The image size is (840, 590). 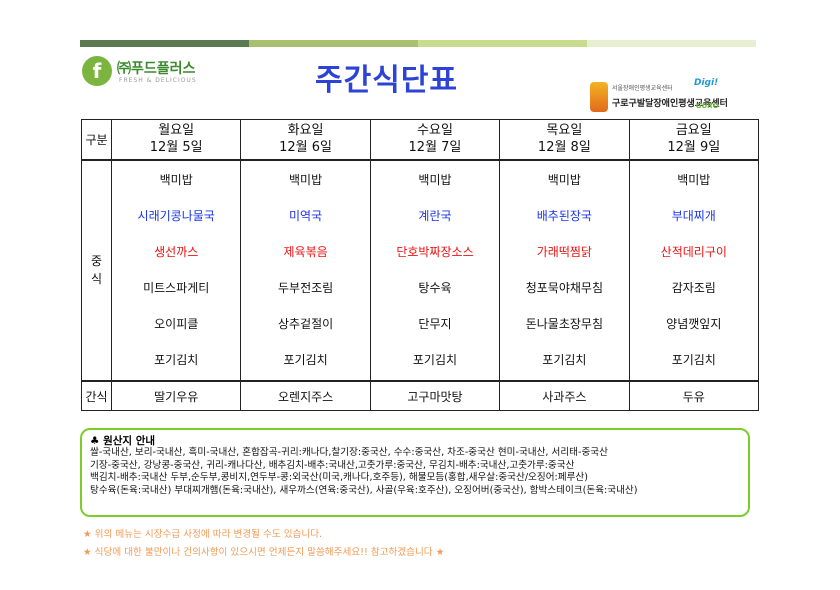 I want to click on day-name: 금요일, so click(x=693, y=131).